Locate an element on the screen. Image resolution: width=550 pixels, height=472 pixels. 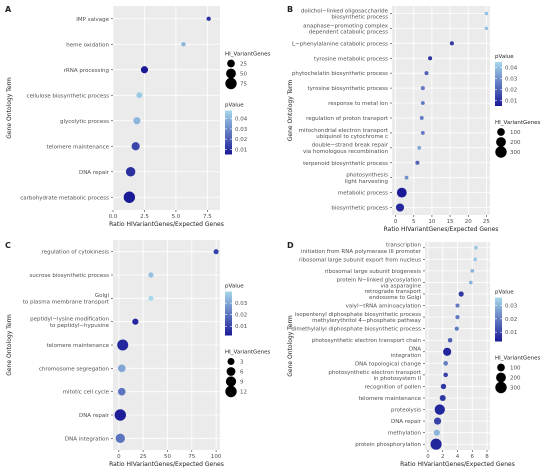
size-legend-label: 75 is located at coordinates (243, 85).